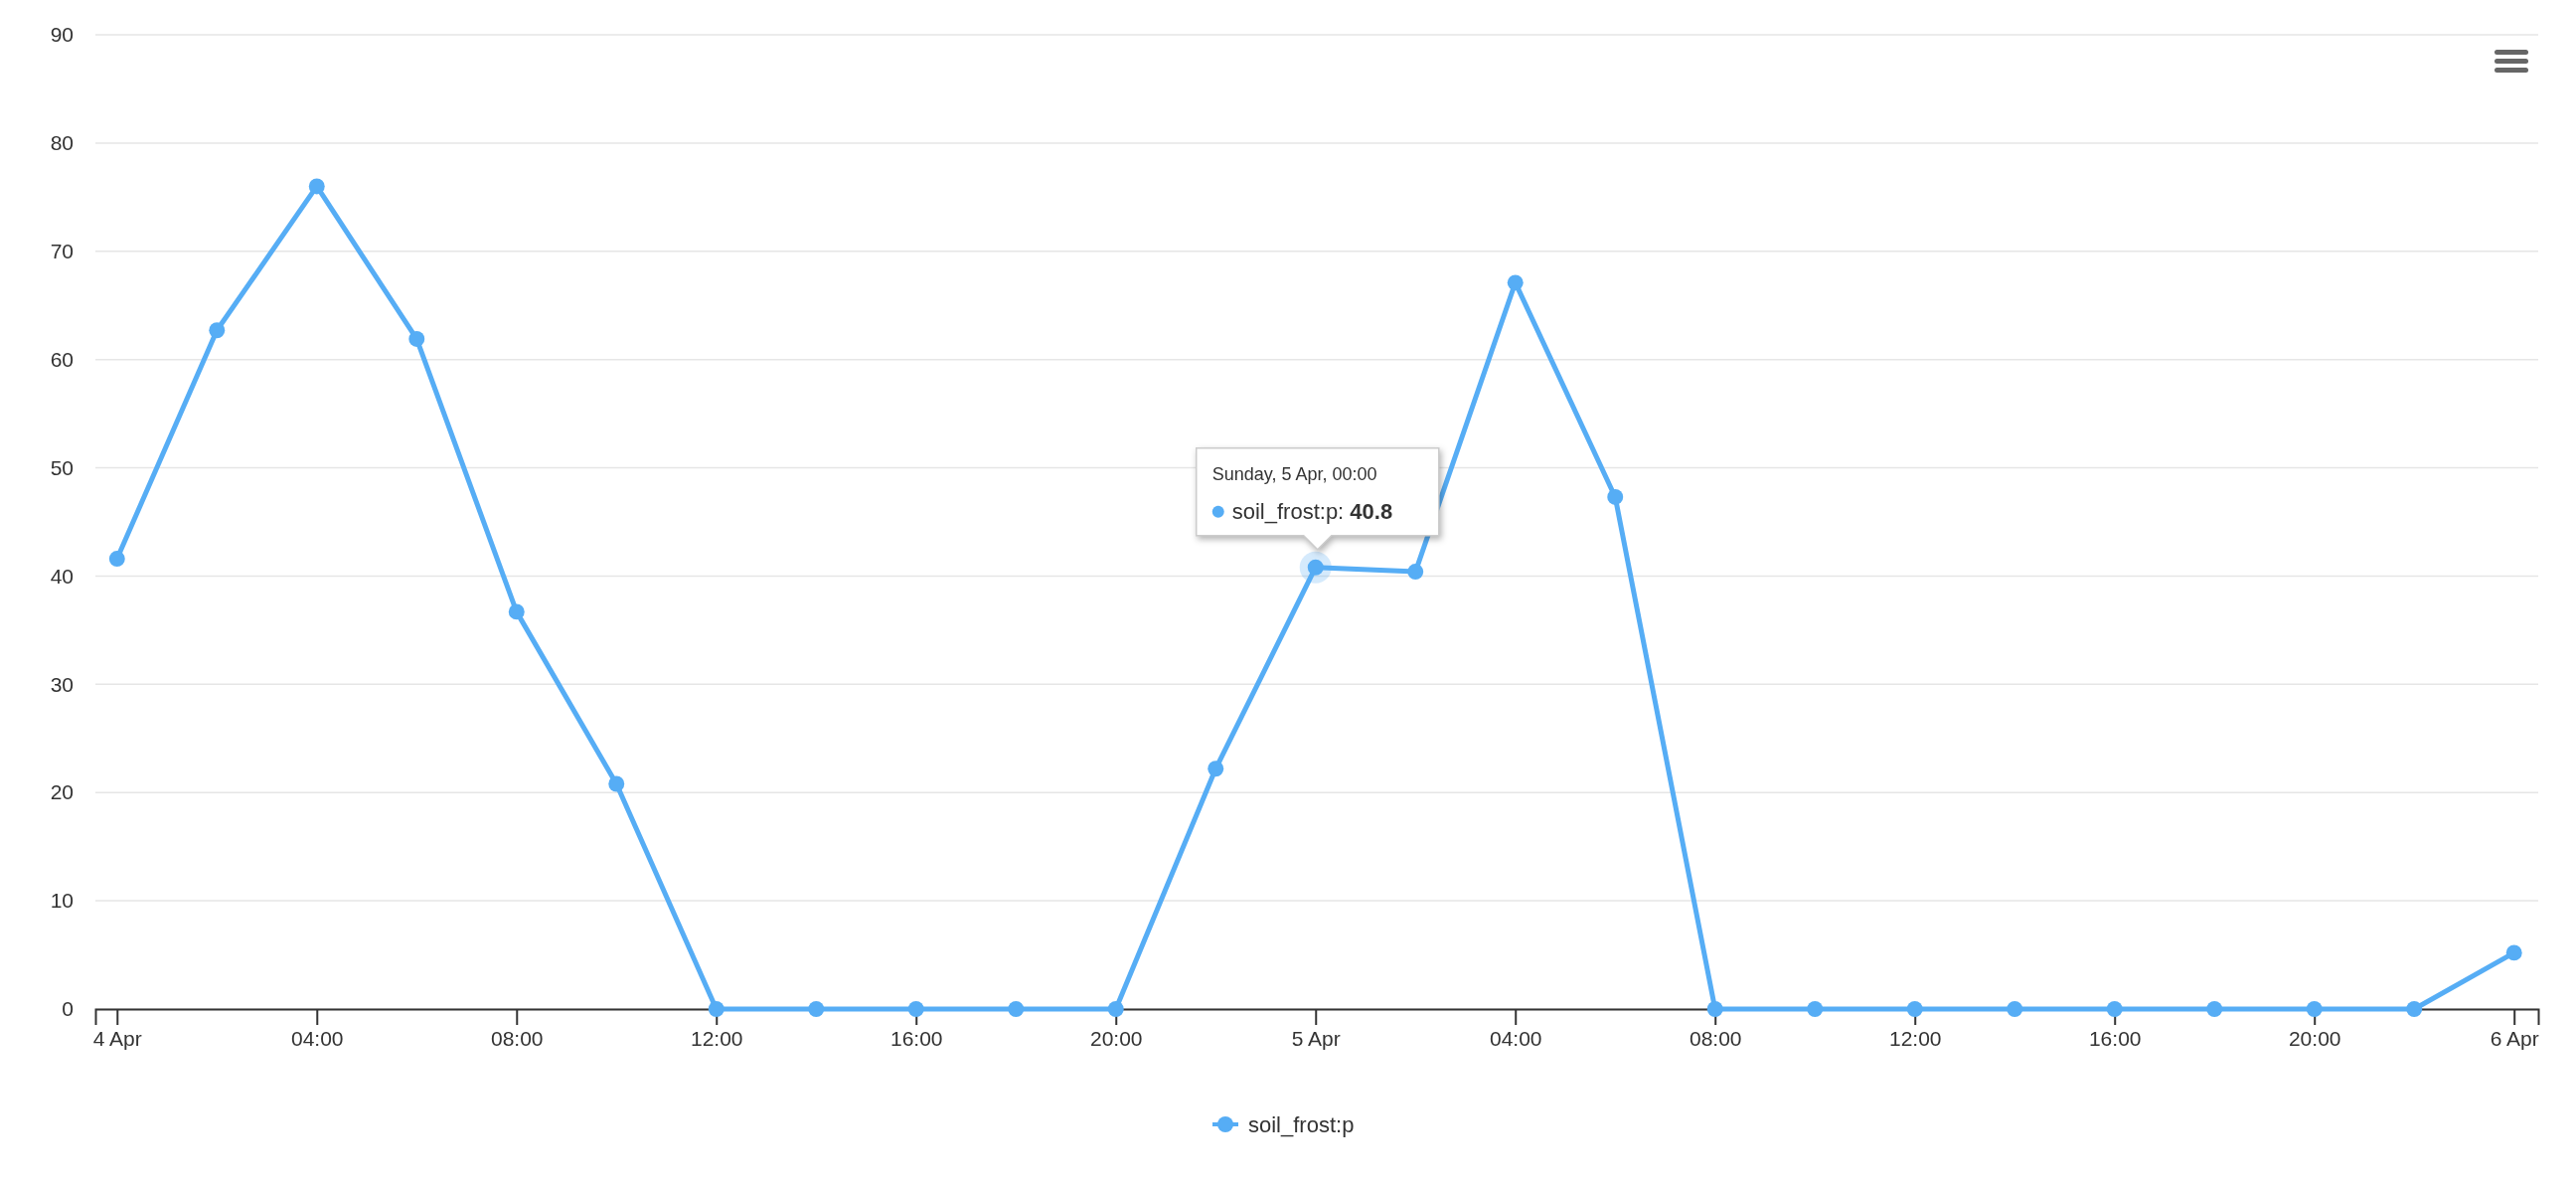  What do you see at coordinates (62, 467) in the screenshot?
I see `y-tick-label: 50` at bounding box center [62, 467].